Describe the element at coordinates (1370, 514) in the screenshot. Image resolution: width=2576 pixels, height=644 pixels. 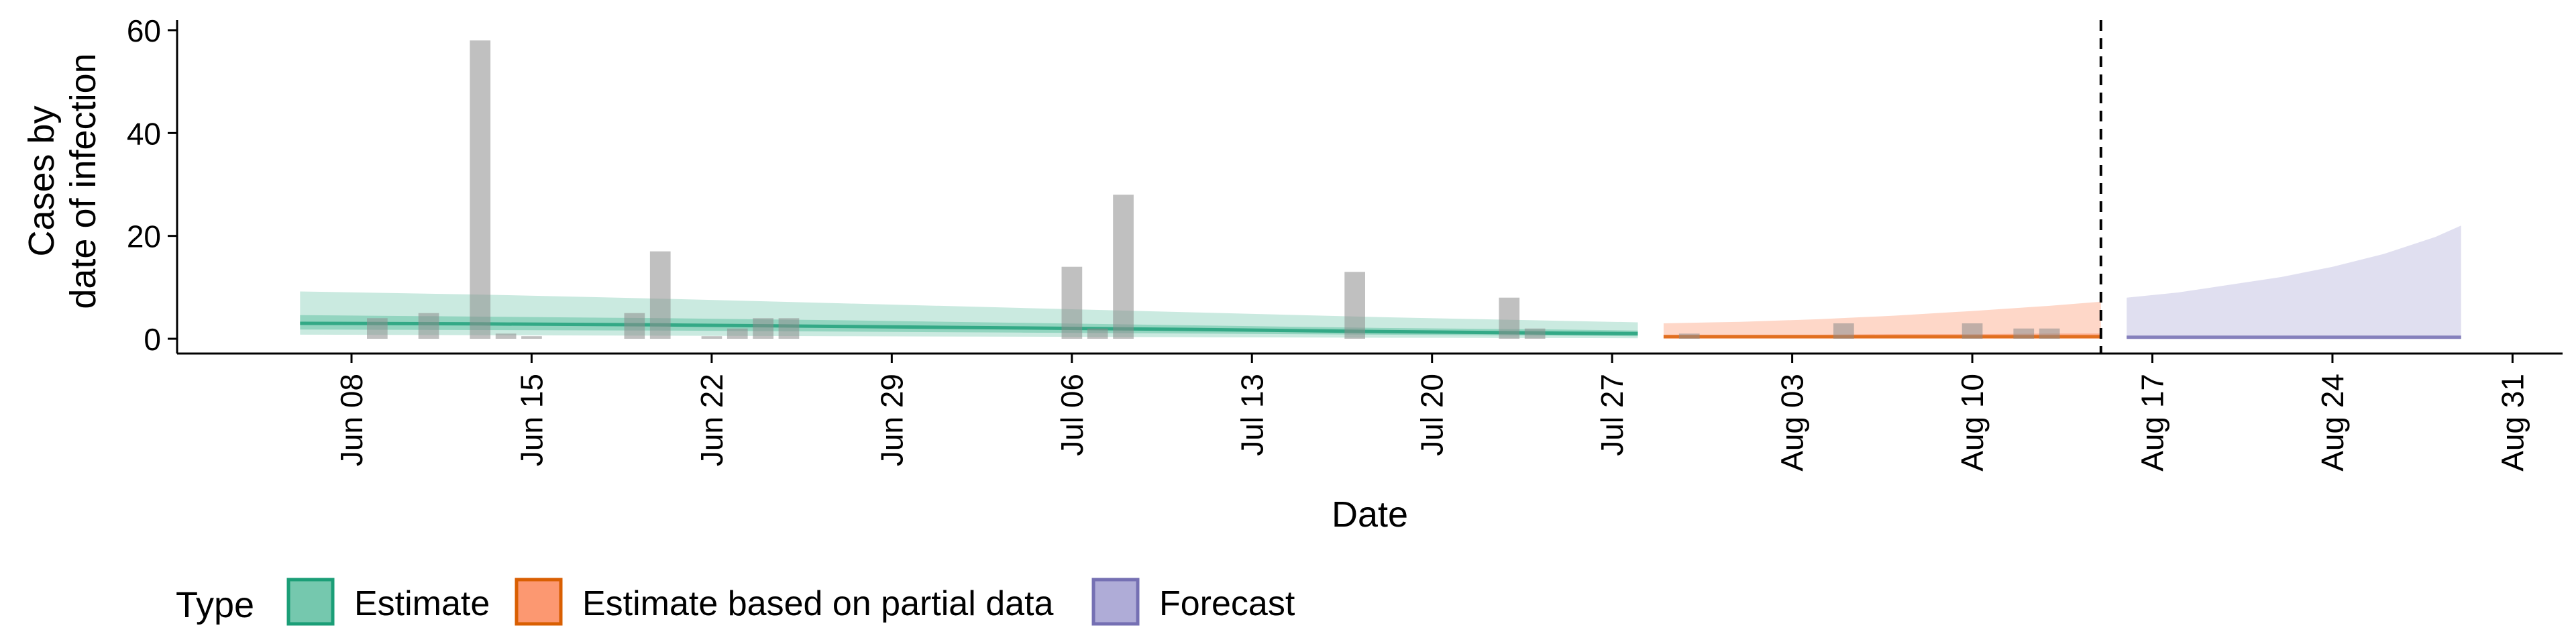
I see `x-axis-title: Date` at that location.